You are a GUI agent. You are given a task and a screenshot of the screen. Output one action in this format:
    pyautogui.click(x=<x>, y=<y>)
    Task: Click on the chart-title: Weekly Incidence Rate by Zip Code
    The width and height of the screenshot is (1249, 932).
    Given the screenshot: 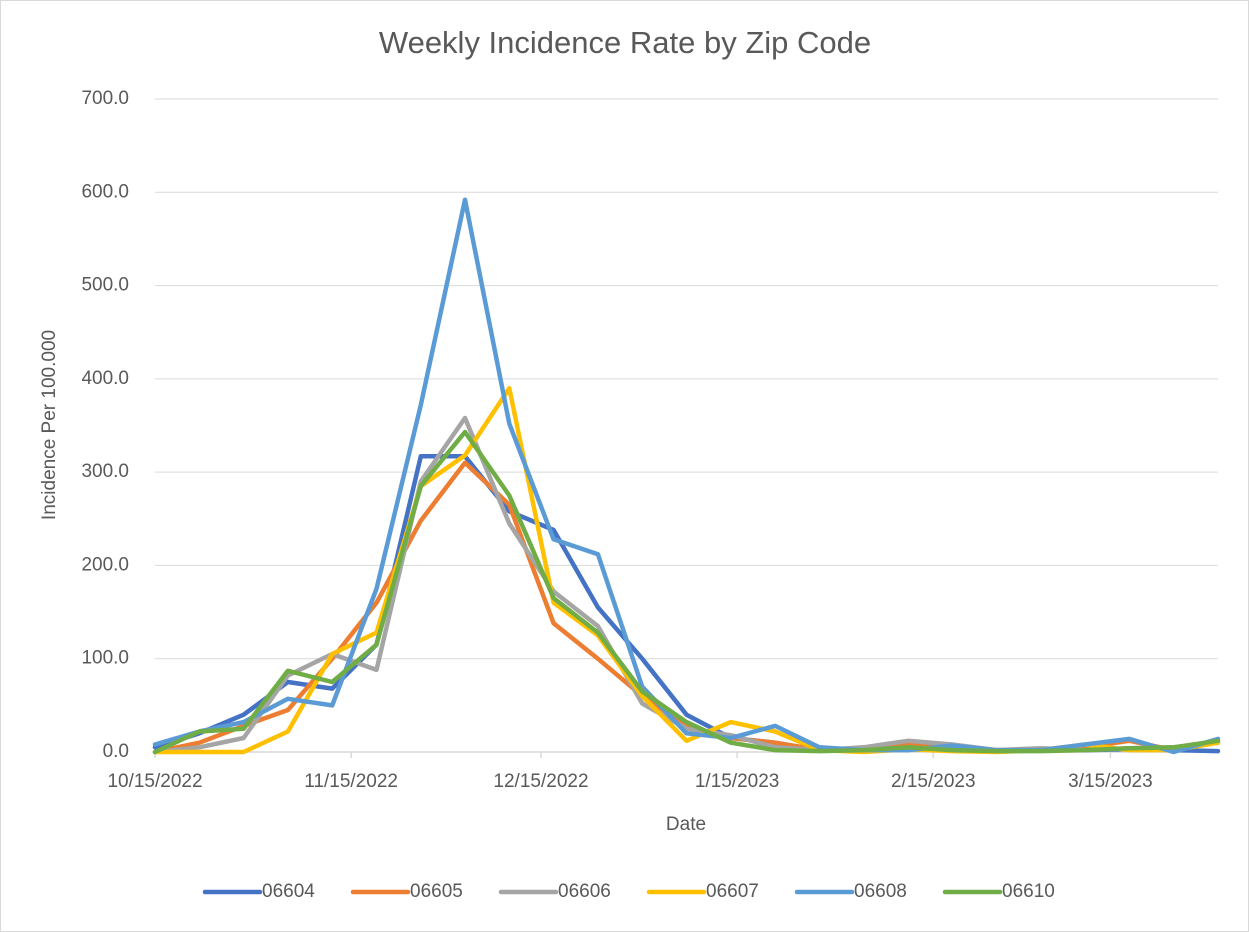 What is the action you would take?
    pyautogui.click(x=625, y=42)
    